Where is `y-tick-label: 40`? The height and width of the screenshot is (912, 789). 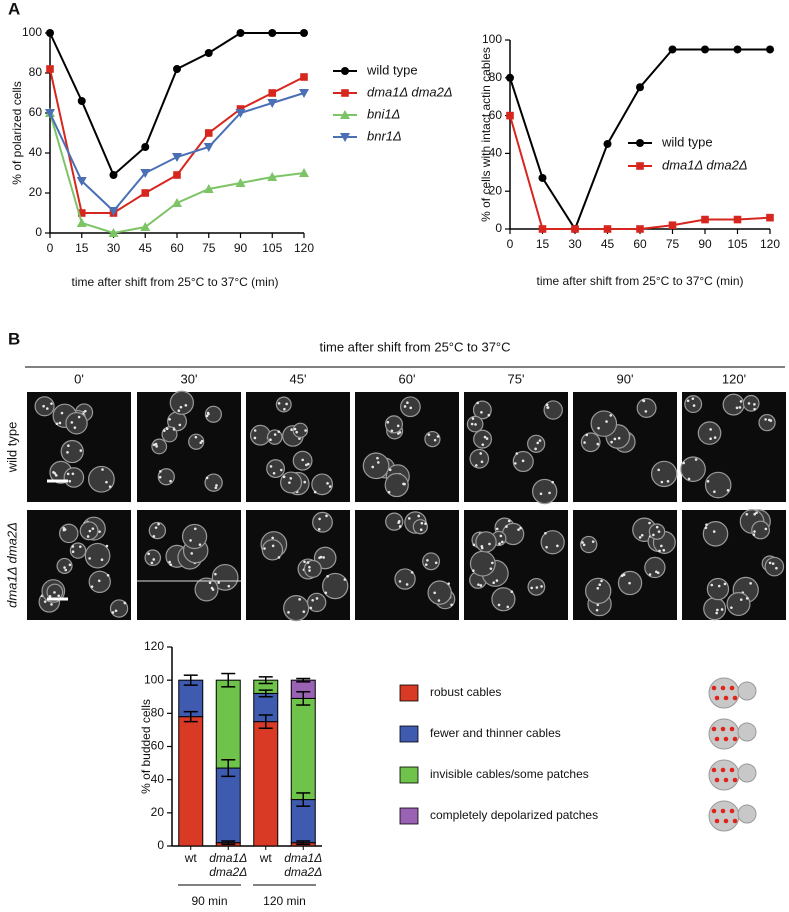
y-tick-label: 40 is located at coordinates (36, 152).